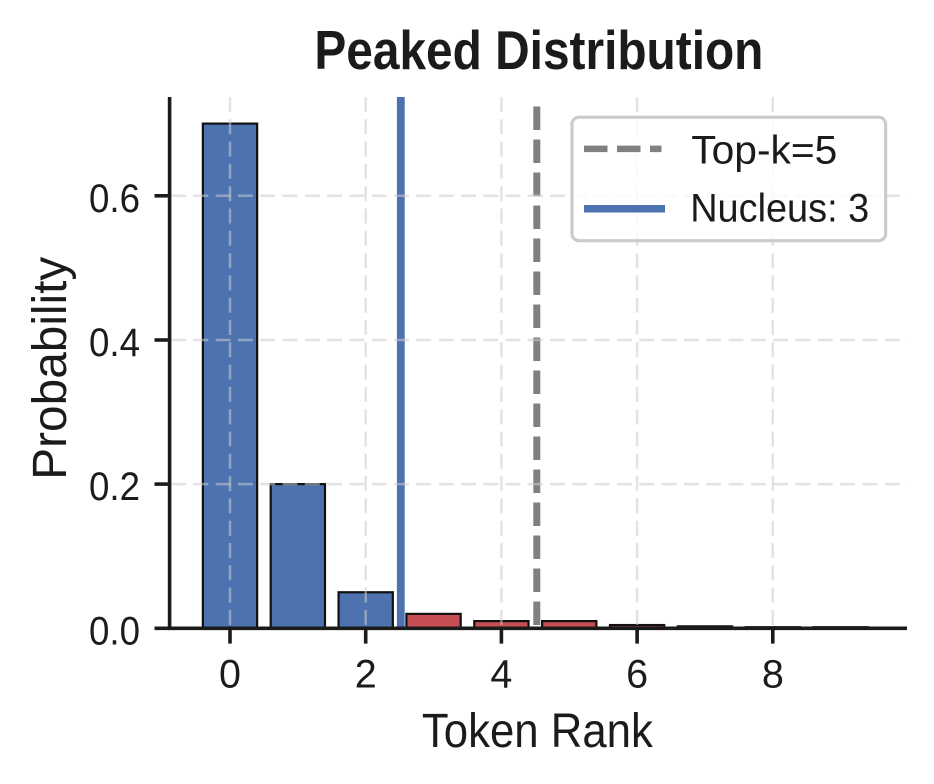 This screenshot has width=934, height=784. Describe the element at coordinates (114, 199) in the screenshot. I see `svg-text: 0.6` at that location.